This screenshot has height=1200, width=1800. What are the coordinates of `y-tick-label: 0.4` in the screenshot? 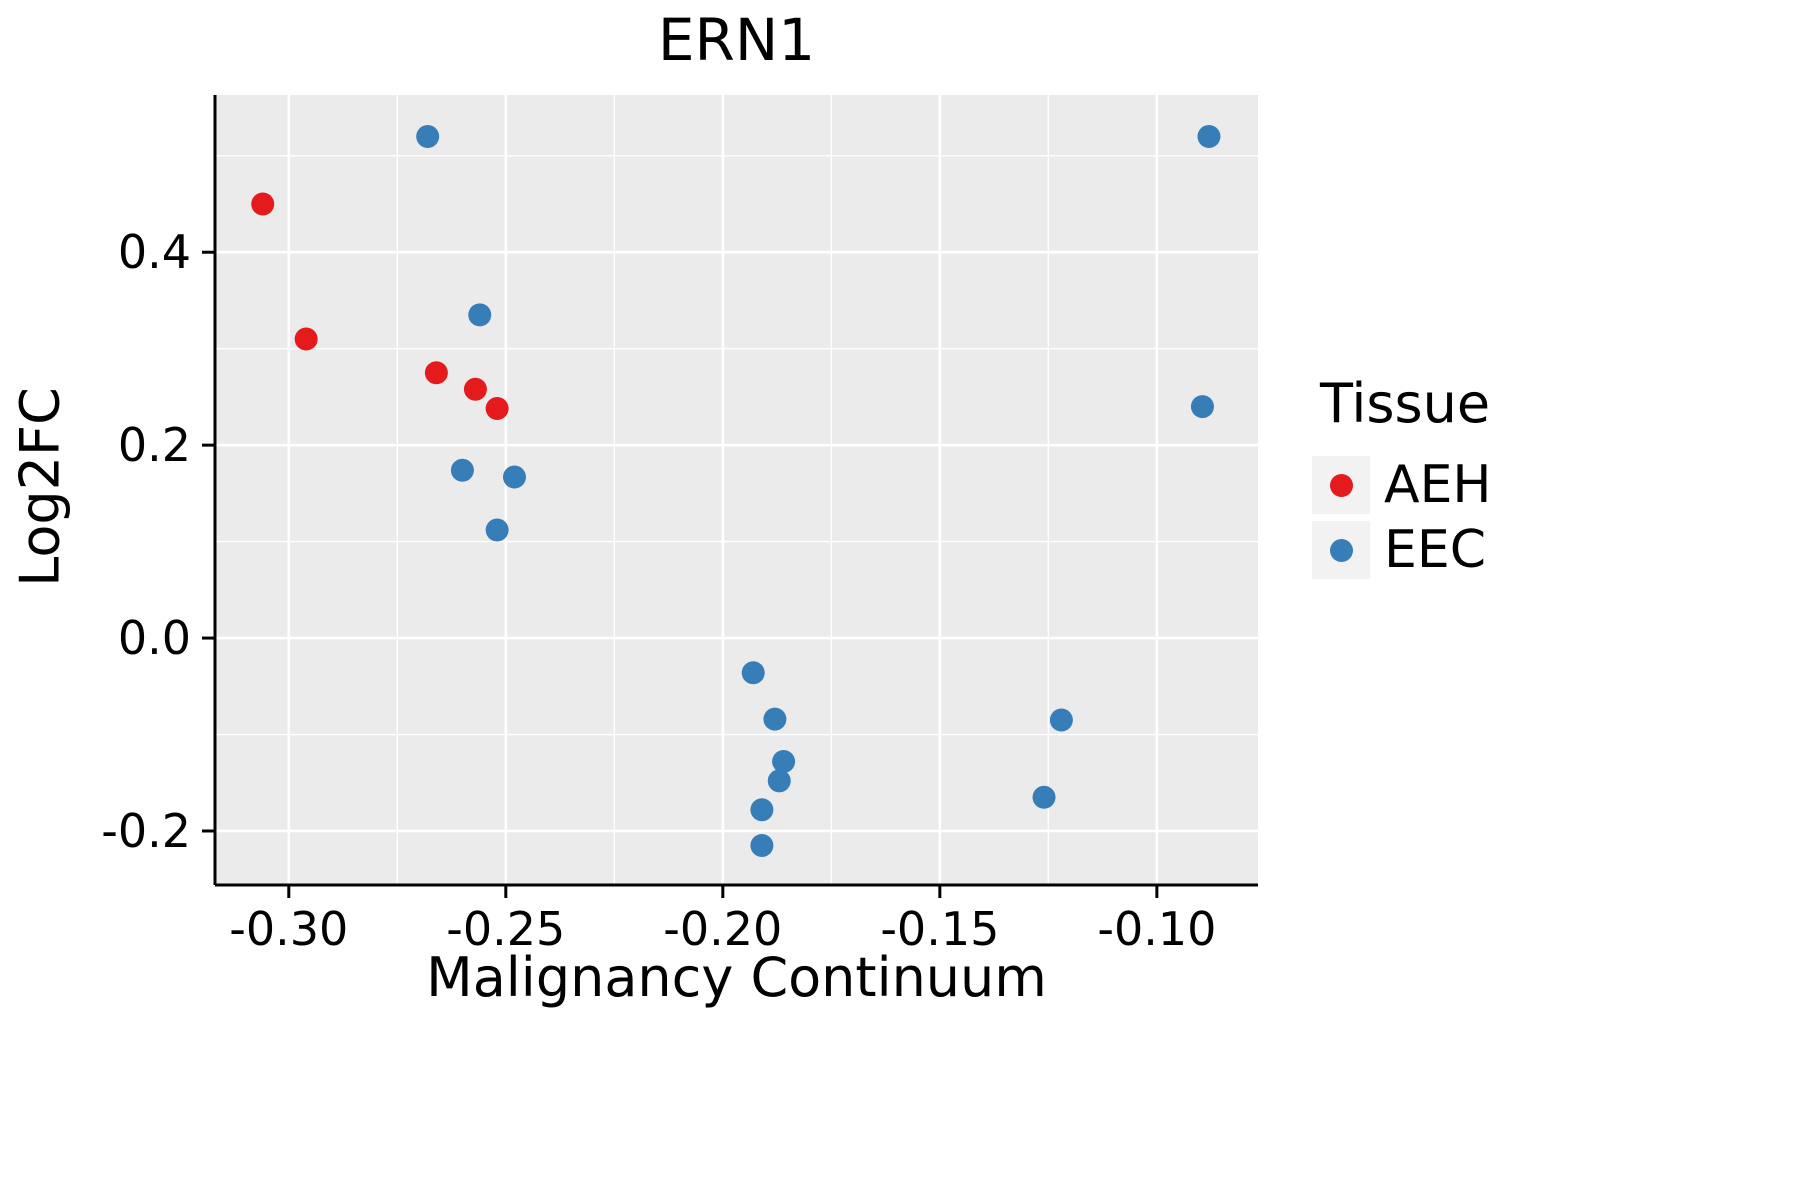 It's located at (154, 252).